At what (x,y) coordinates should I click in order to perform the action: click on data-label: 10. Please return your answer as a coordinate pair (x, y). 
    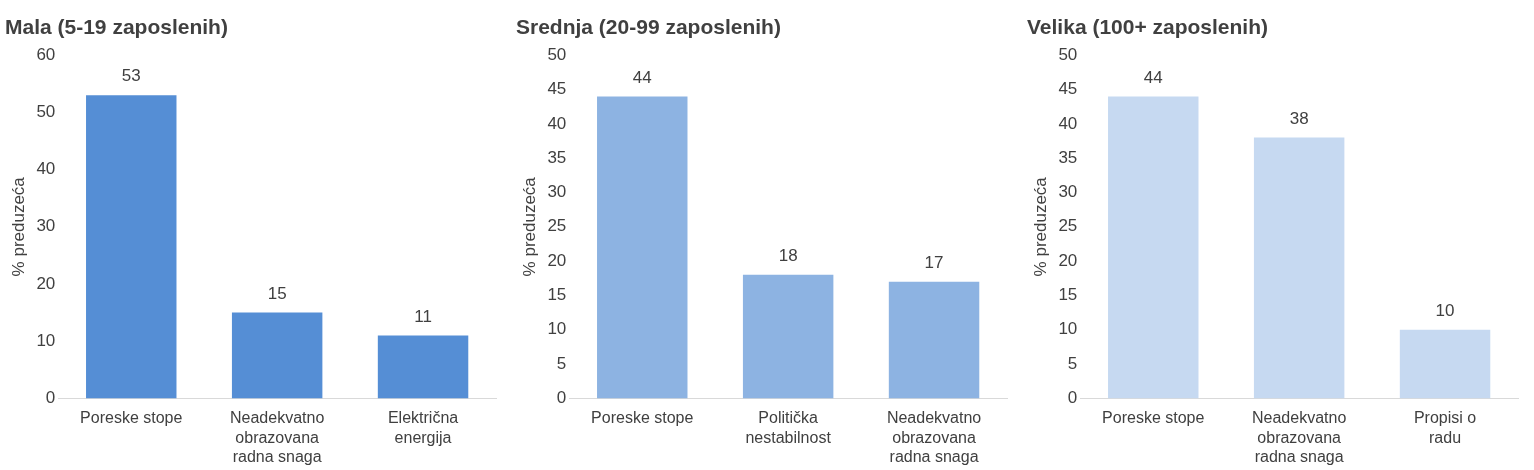
    Looking at the image, I should click on (1445, 310).